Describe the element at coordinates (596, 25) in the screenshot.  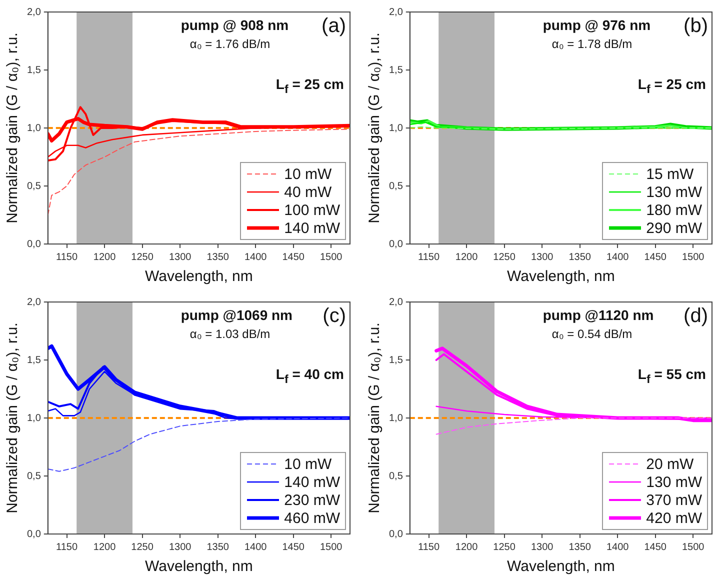
I see `annotation: pump @ 976 nm` at that location.